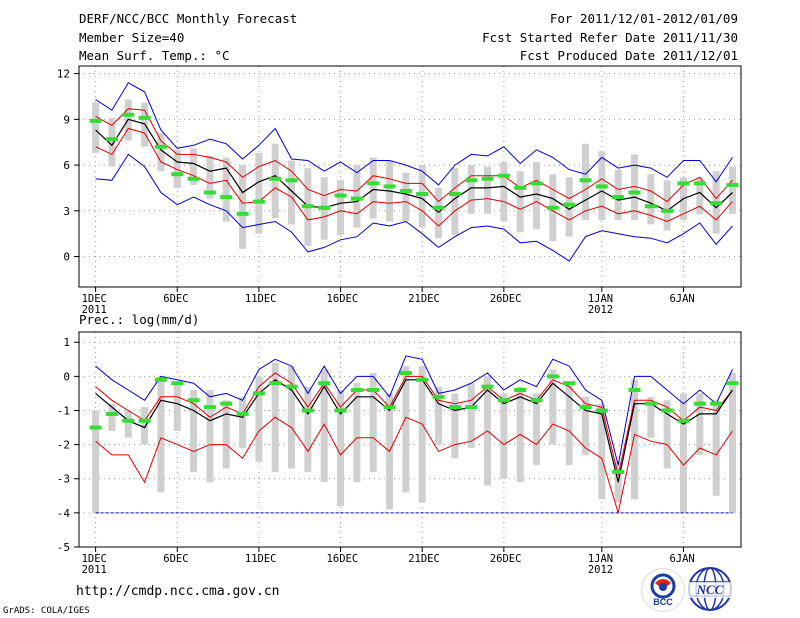 The width and height of the screenshot is (800, 618). I want to click on prec-ytick-label: -5, so click(63, 547).